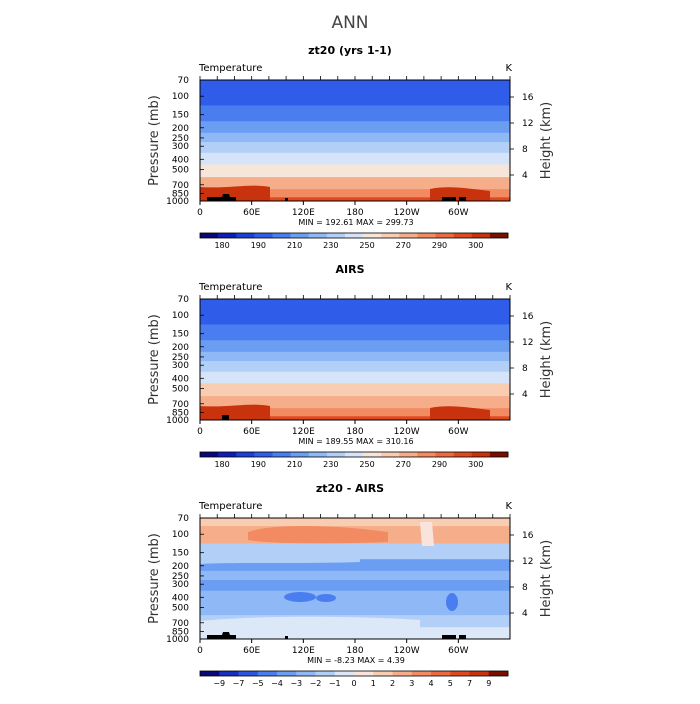 This screenshot has width=700, height=704. What do you see at coordinates (239, 683) in the screenshot?
I see `colorbar-label: −7` at bounding box center [239, 683].